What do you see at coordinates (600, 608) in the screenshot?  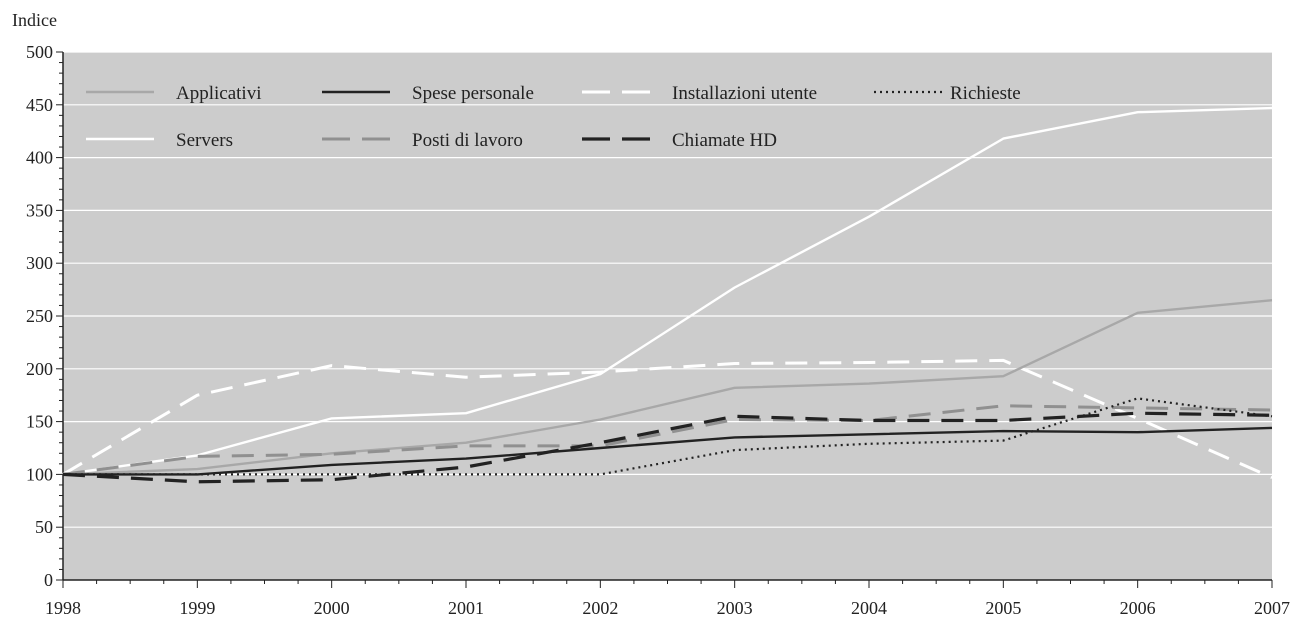 I see `x-tick-label-2002: 2002` at bounding box center [600, 608].